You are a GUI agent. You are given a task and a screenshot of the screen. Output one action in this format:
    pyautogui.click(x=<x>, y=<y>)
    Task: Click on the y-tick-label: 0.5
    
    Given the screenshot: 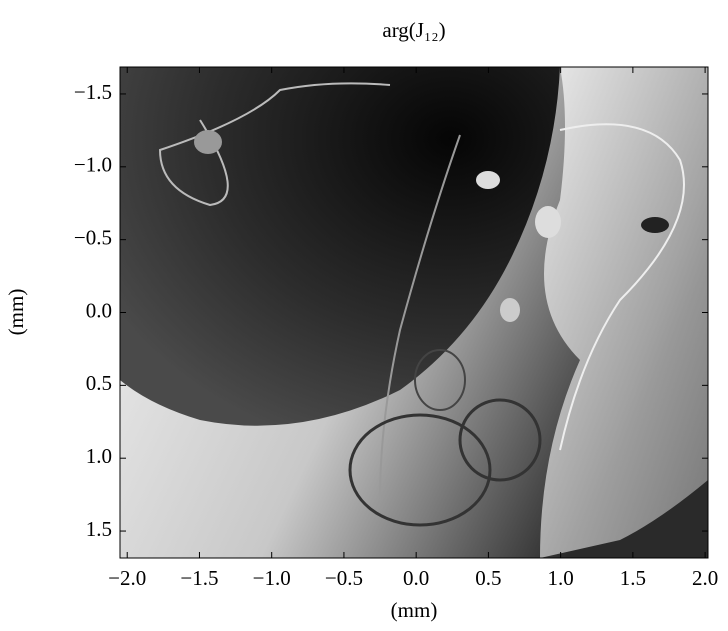 What is the action you would take?
    pyautogui.click(x=99, y=383)
    